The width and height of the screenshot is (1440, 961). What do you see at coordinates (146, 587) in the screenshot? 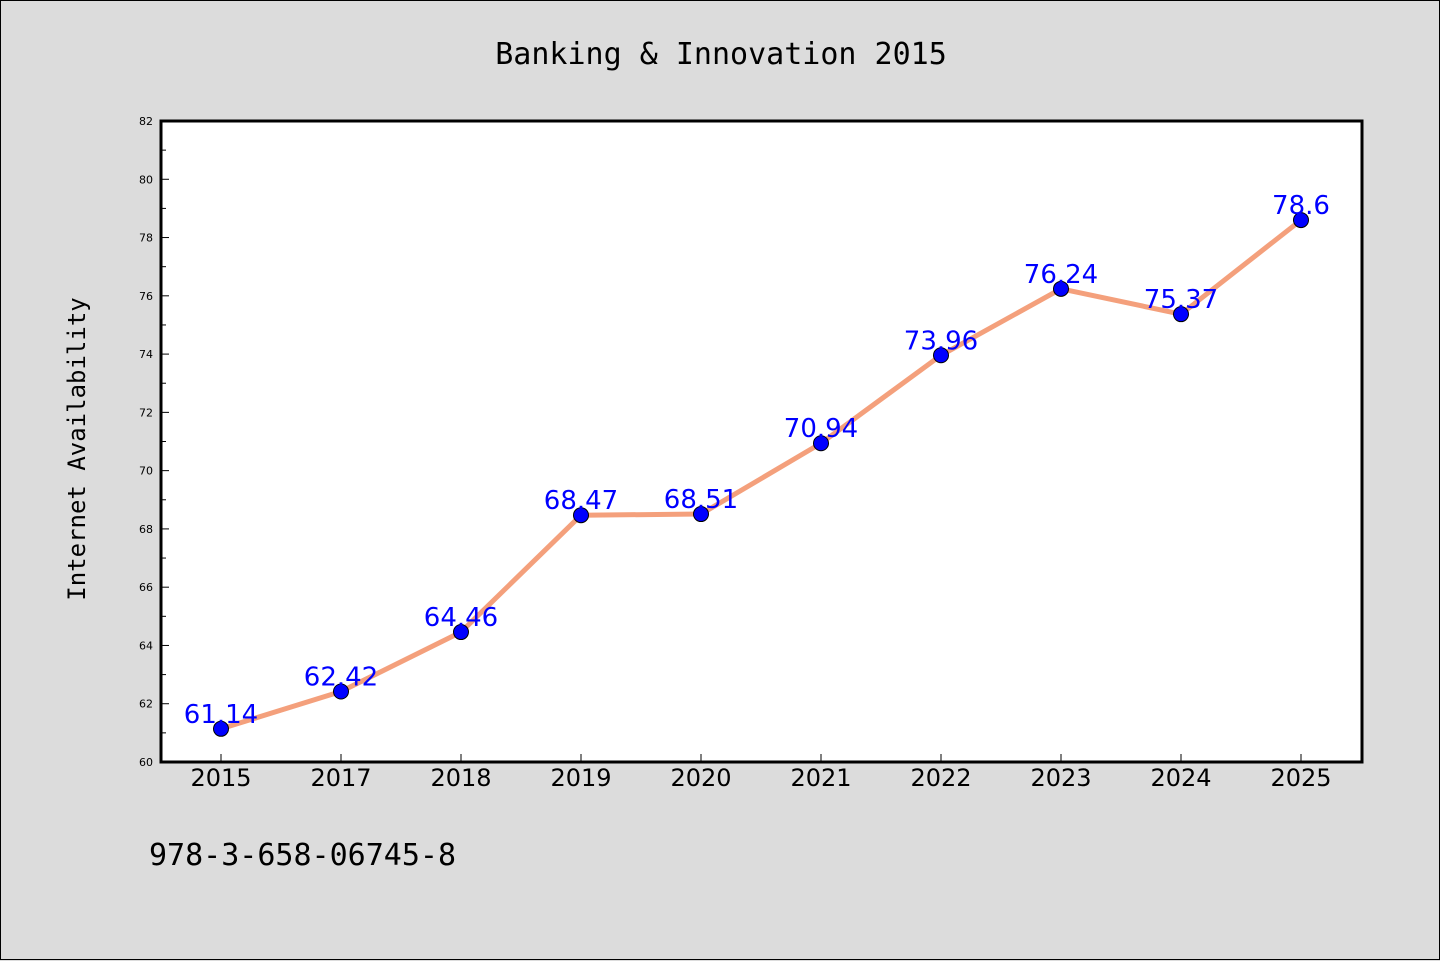
I see `y-tick-label: 66` at bounding box center [146, 587].